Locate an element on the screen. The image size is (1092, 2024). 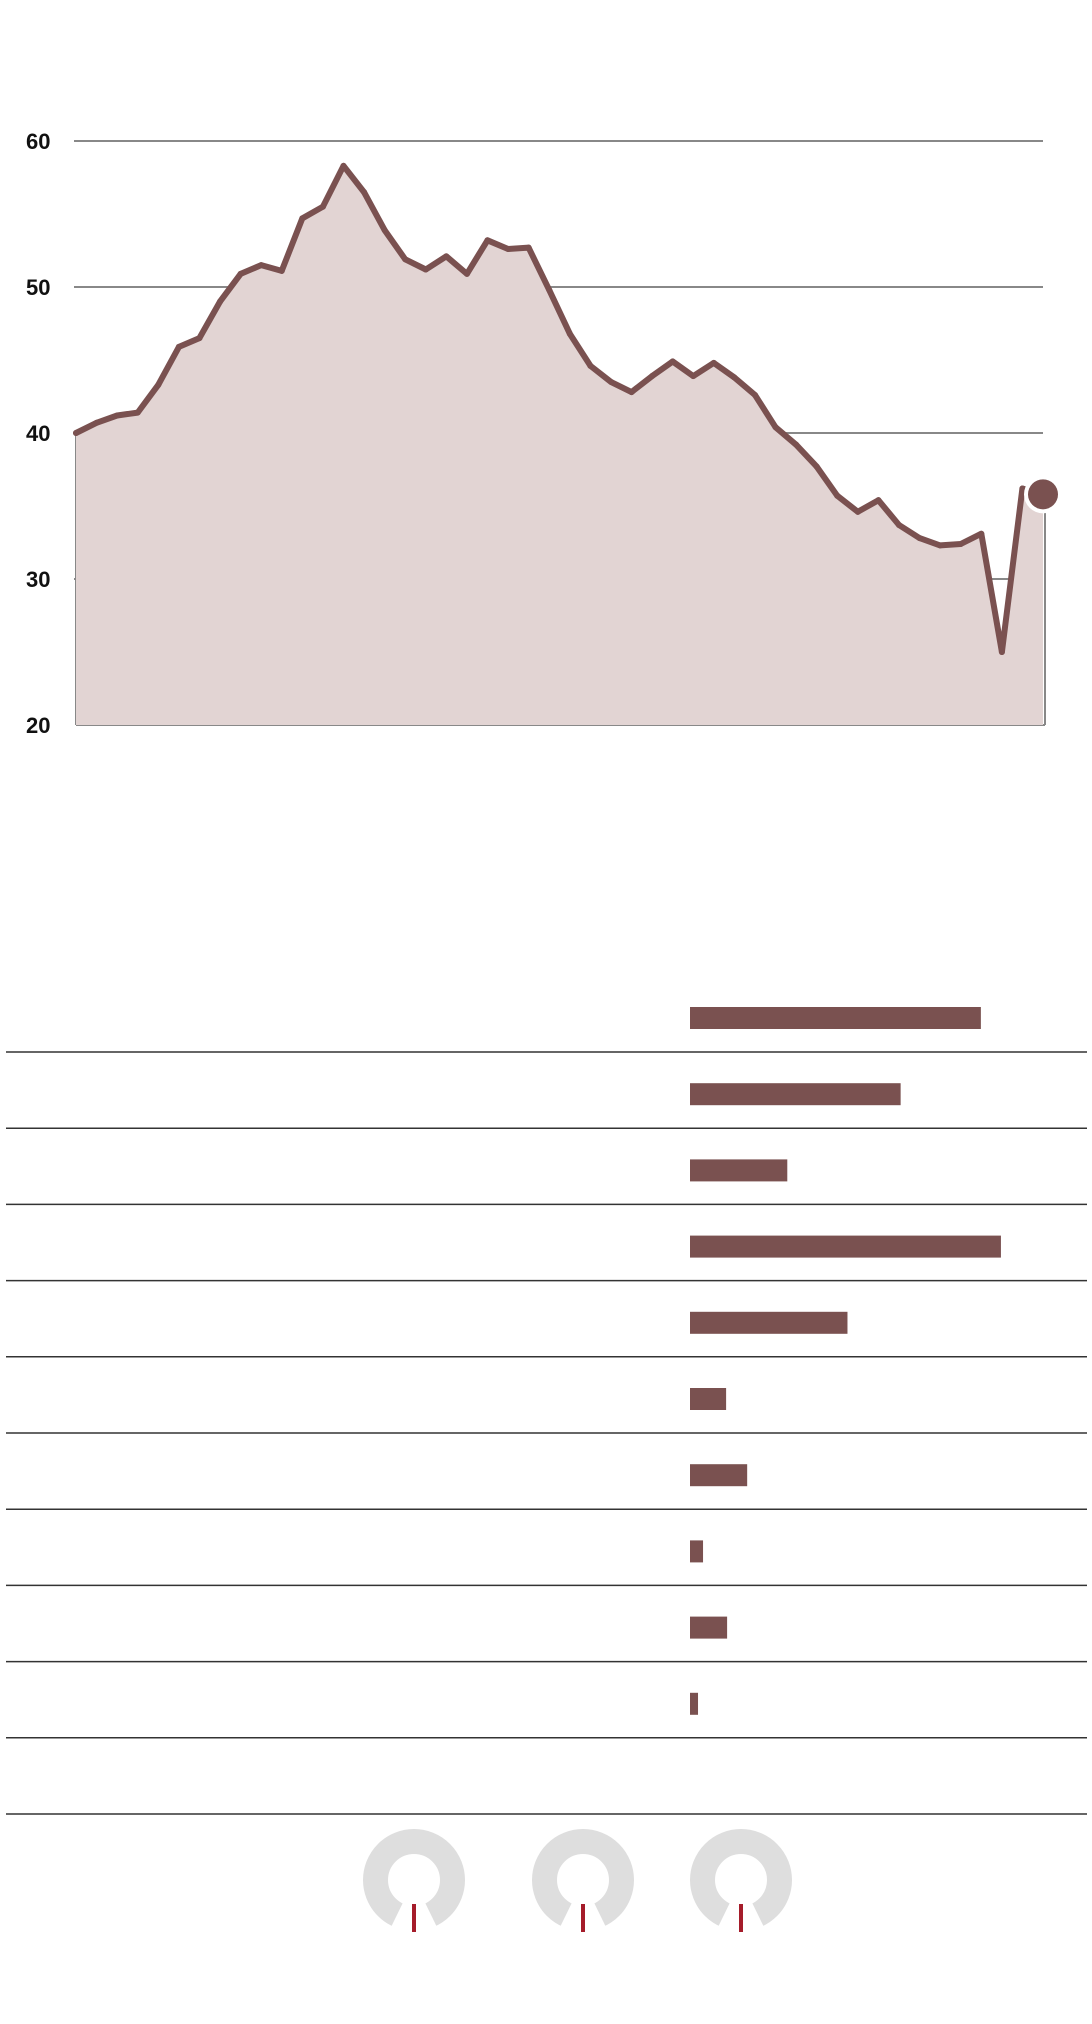
y-tick-labels: 20 30 40 50 60 is located at coordinates (38, 433).